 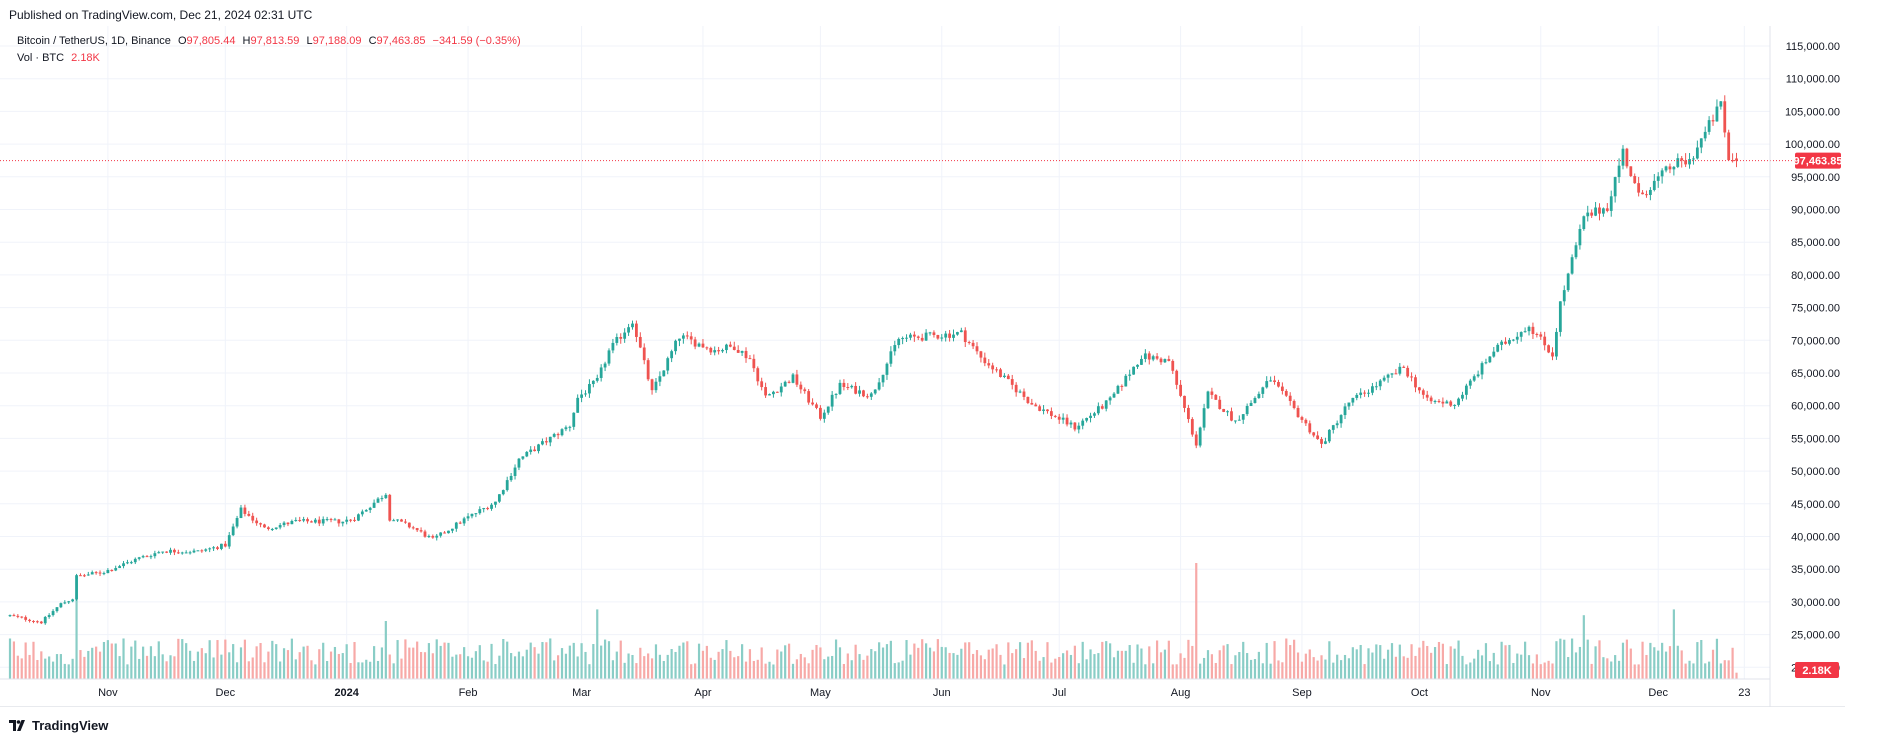 What do you see at coordinates (1815, 276) in the screenshot?
I see `price-tick-label: 80,000.00` at bounding box center [1815, 276].